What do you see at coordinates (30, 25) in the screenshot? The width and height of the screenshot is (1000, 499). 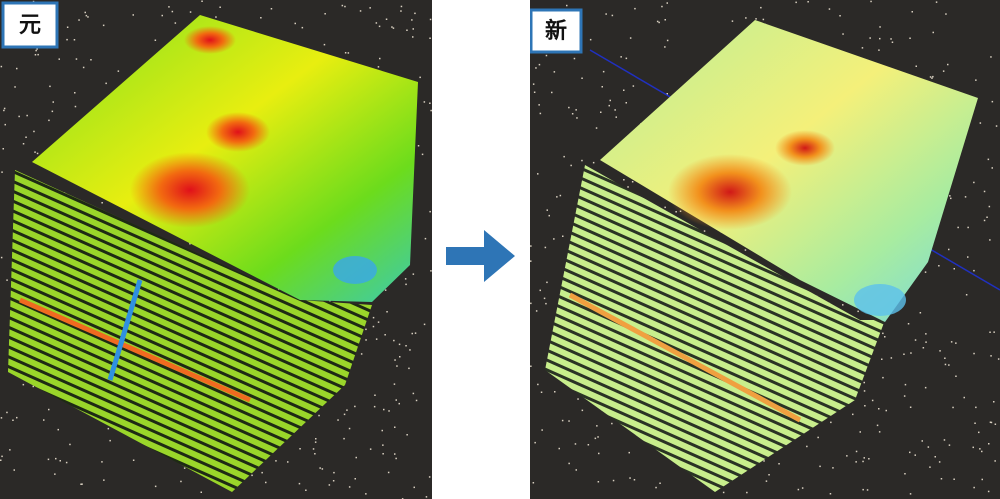 I see `label-box` at bounding box center [30, 25].